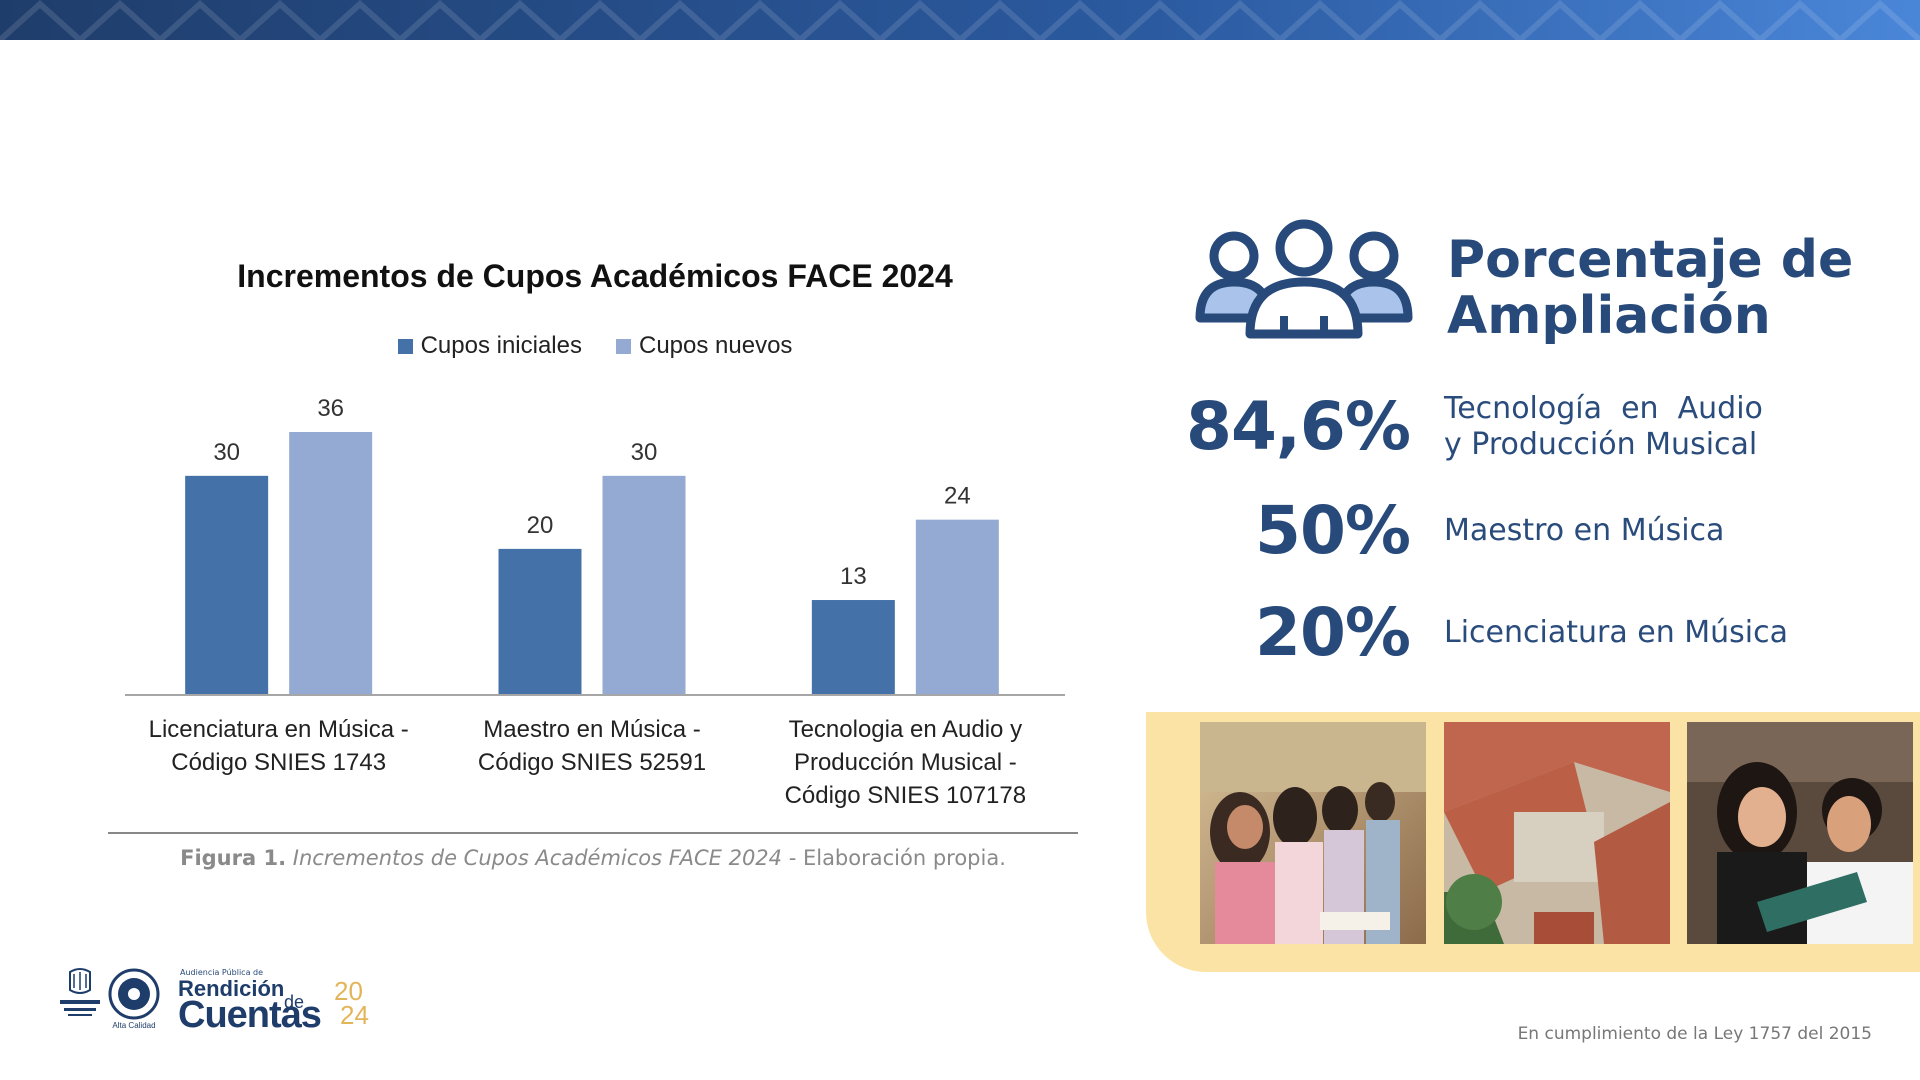 This screenshot has height=1080, width=1920. What do you see at coordinates (1603, 408) in the screenshot?
I see `stat-label-audio-line-1: Tecnología en Audio` at bounding box center [1603, 408].